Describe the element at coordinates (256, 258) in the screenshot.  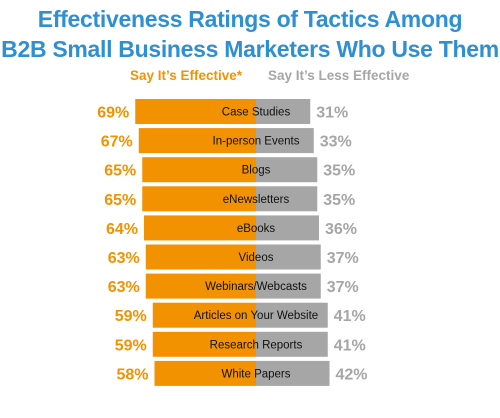
I see `category-label: Videos` at that location.